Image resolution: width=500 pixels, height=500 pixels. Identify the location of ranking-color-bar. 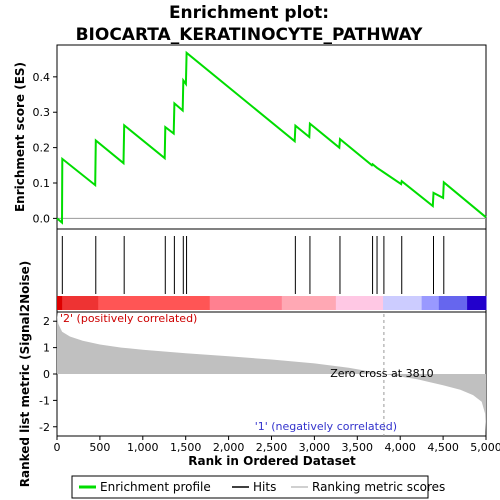
(272, 303).